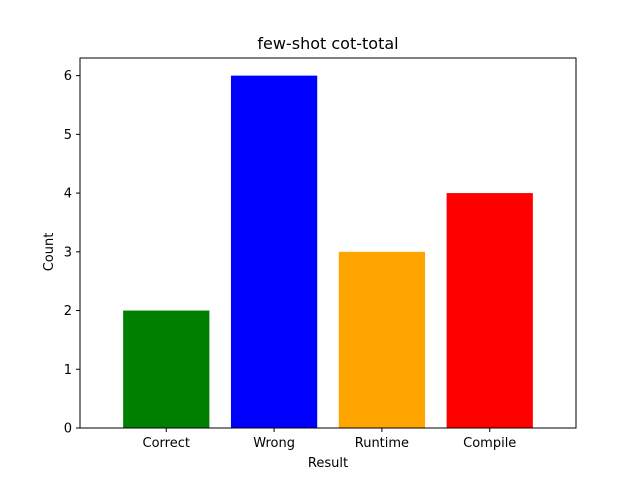  Describe the element at coordinates (274, 252) in the screenshot. I see `bar-wrong` at that location.